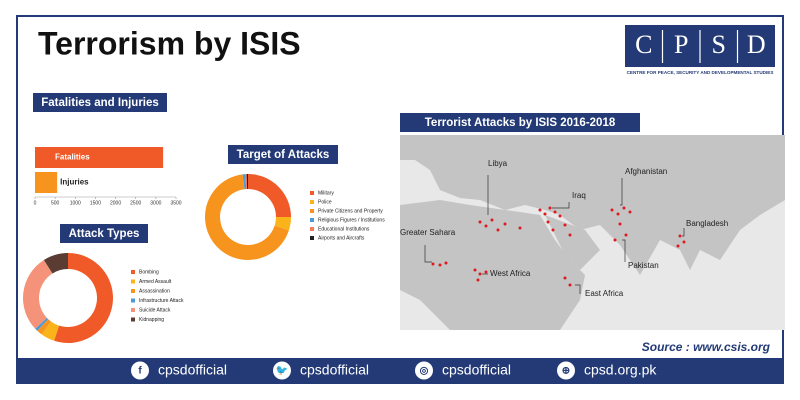  What do you see at coordinates (579, 195) in the screenshot?
I see `map-label: Iraq` at bounding box center [579, 195].